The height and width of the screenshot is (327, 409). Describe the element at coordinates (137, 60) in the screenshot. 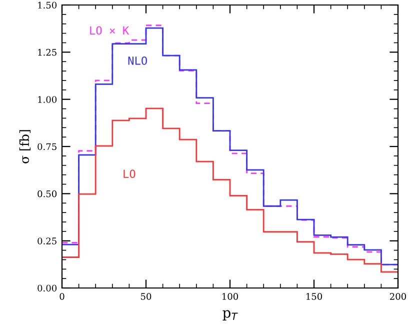

I see `series-label: NLO` at that location.